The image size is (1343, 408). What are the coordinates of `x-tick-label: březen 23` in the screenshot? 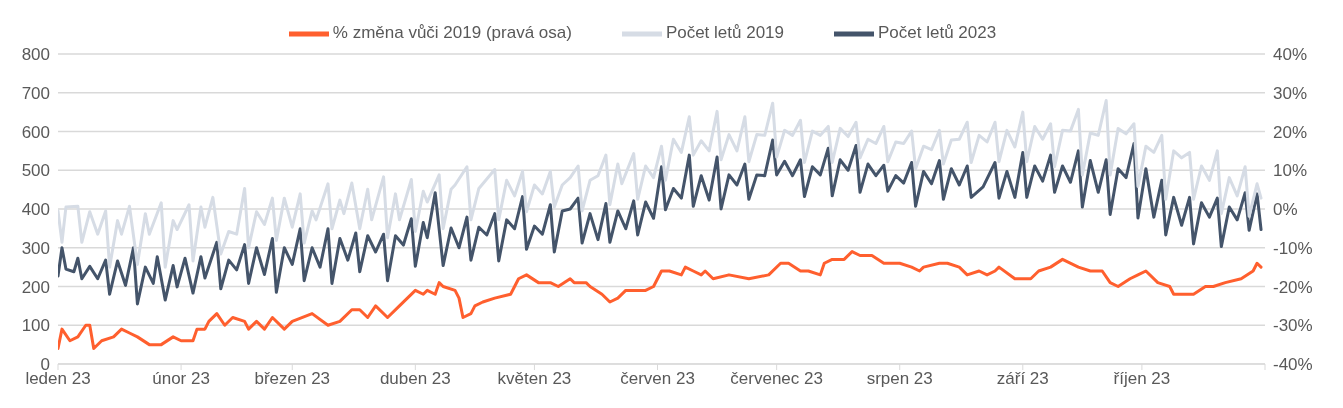 It's located at (292, 379).